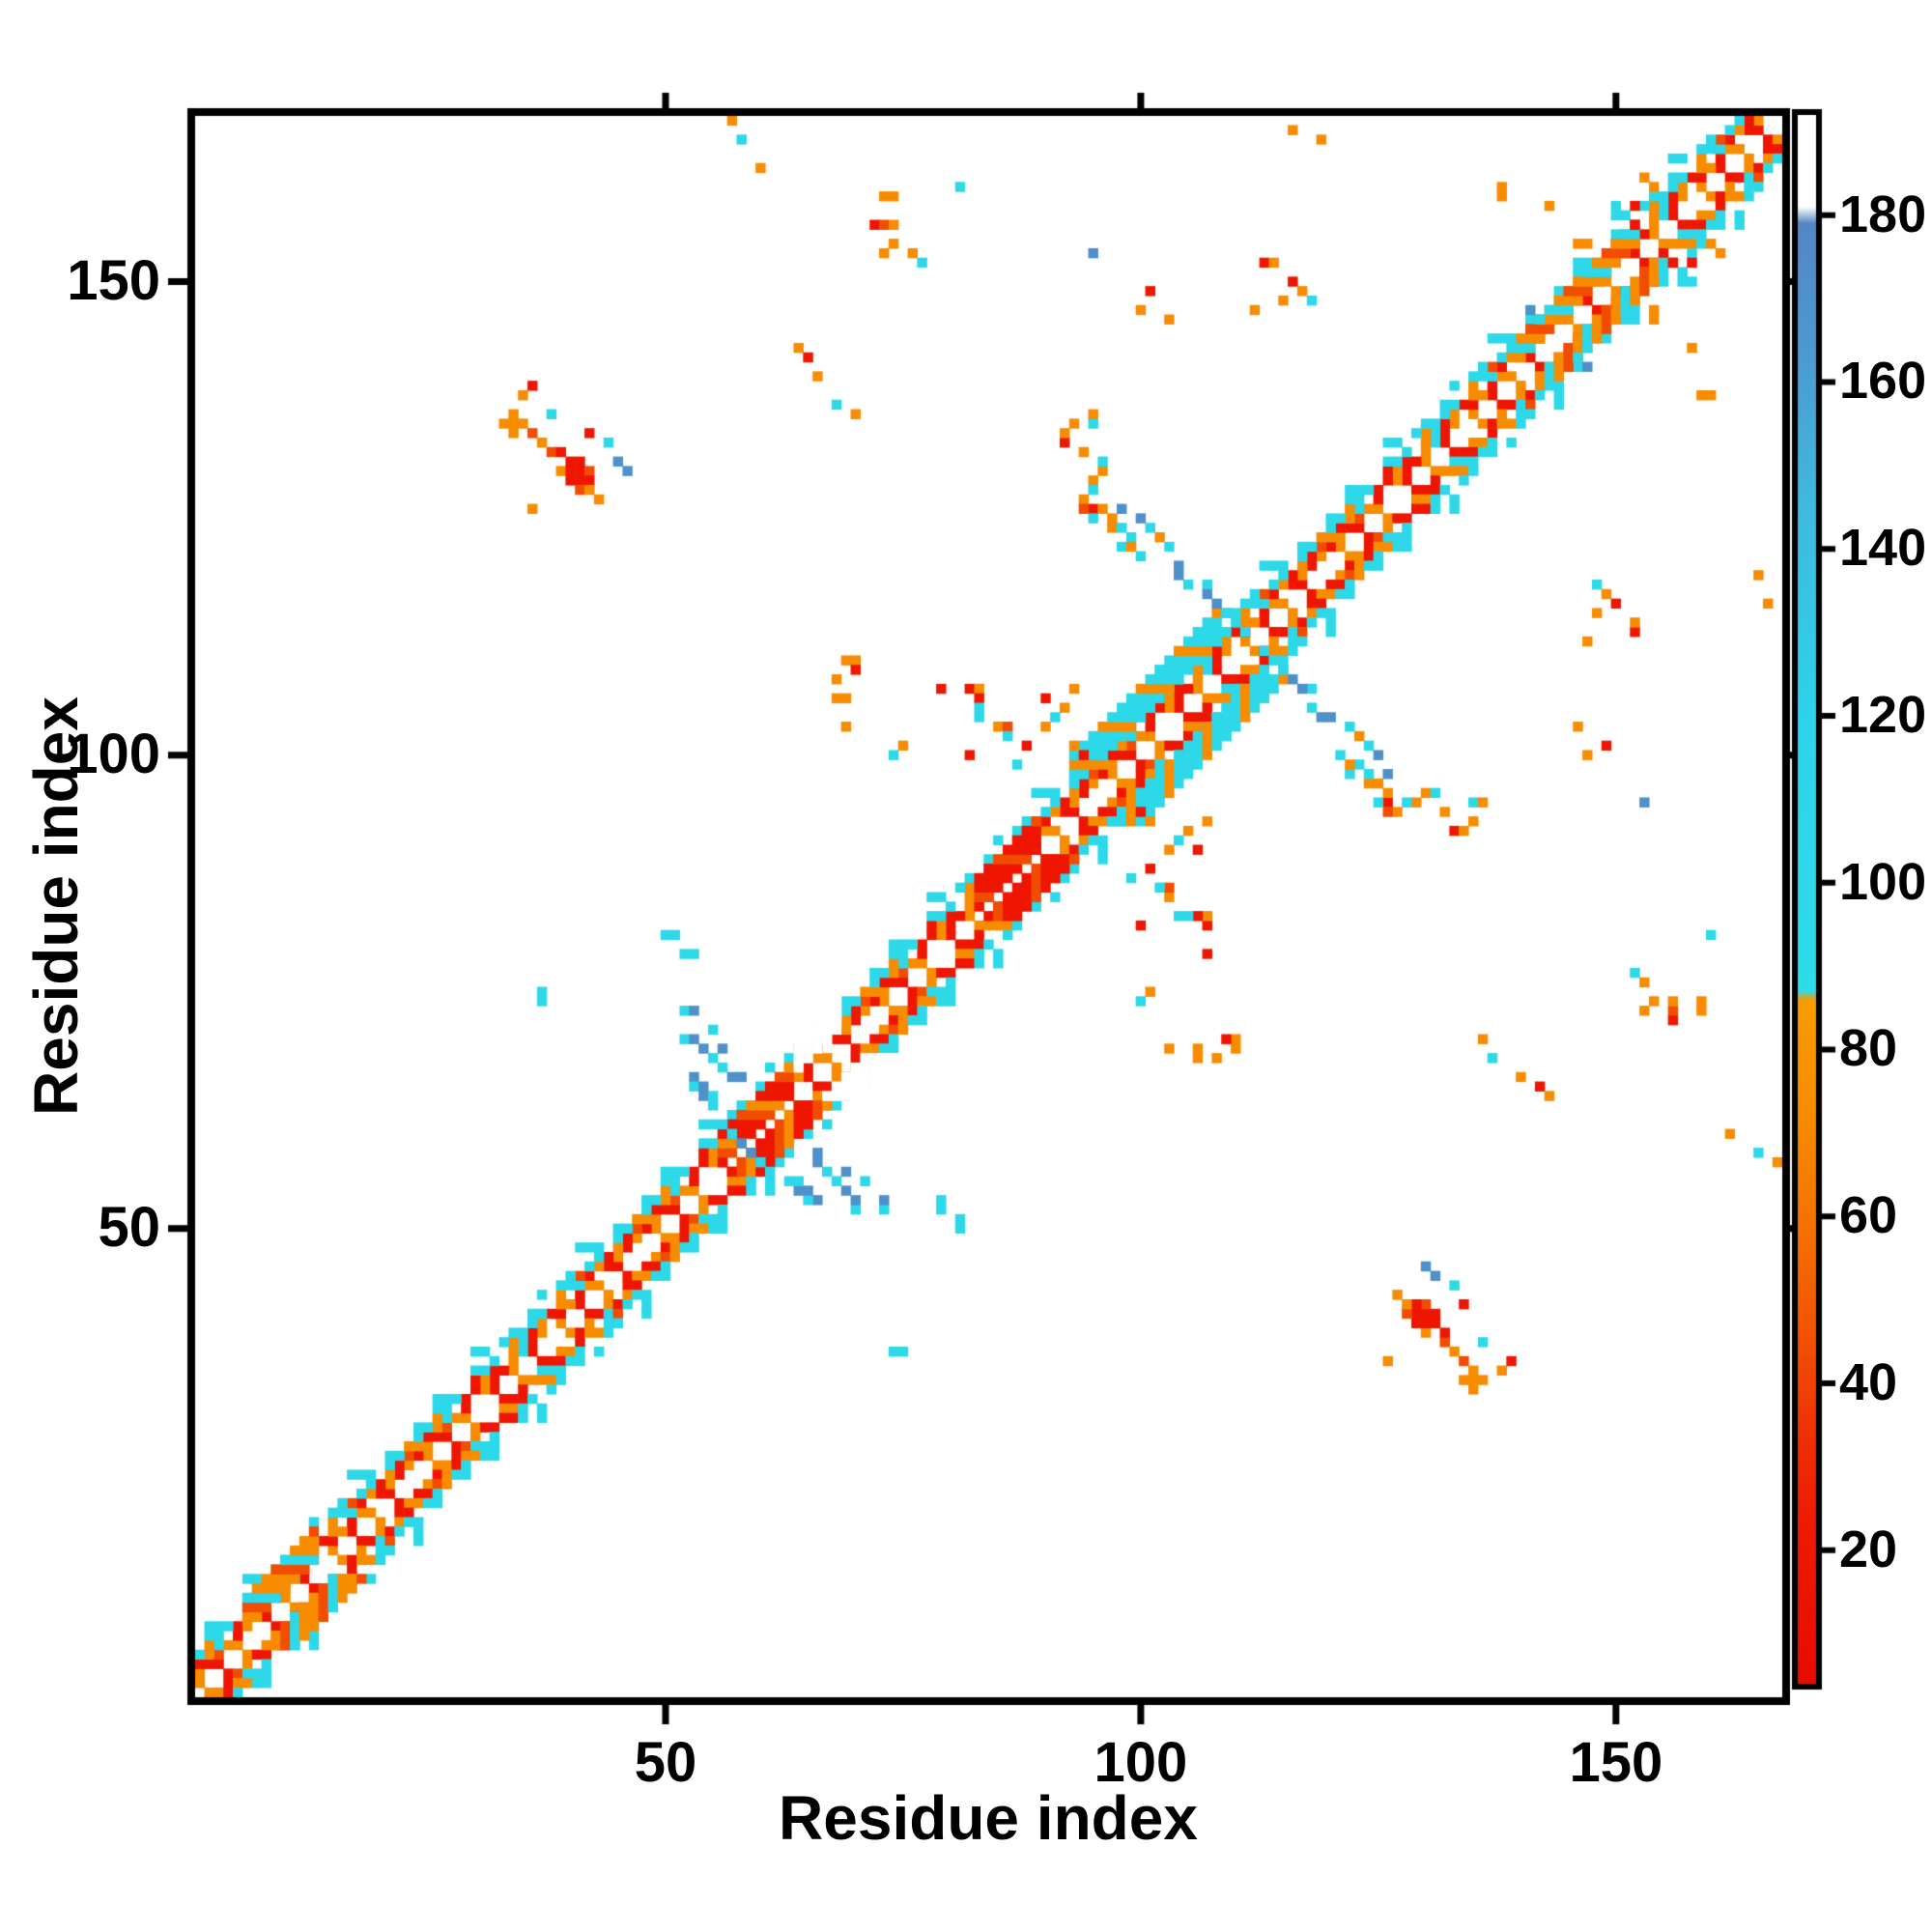 This screenshot has height=1932, width=1932. I want to click on colorbar-tick-label: 120, so click(1883, 714).